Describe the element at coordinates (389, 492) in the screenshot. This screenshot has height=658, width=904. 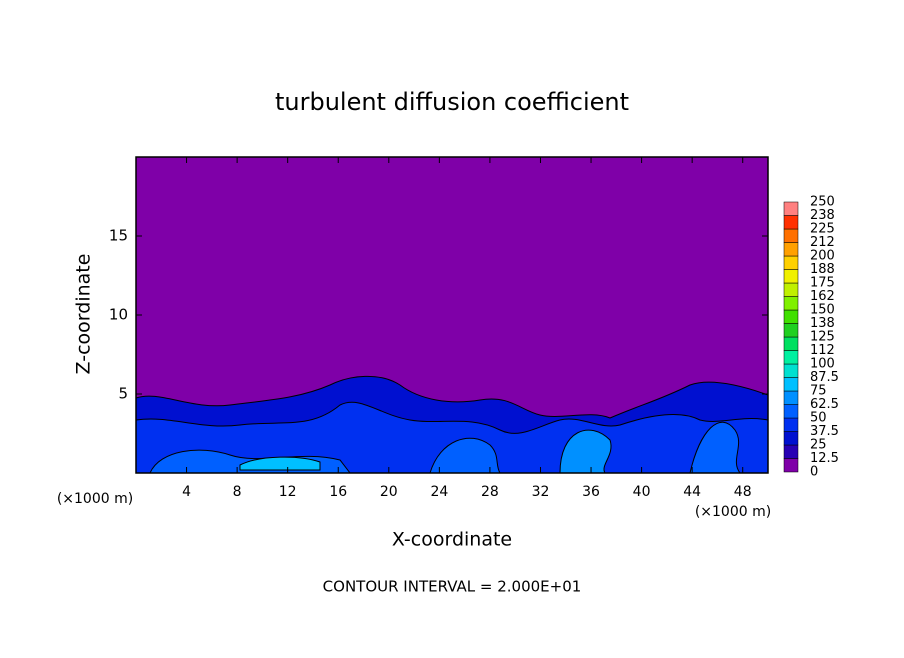
I see `x-tick-label: 20` at that location.